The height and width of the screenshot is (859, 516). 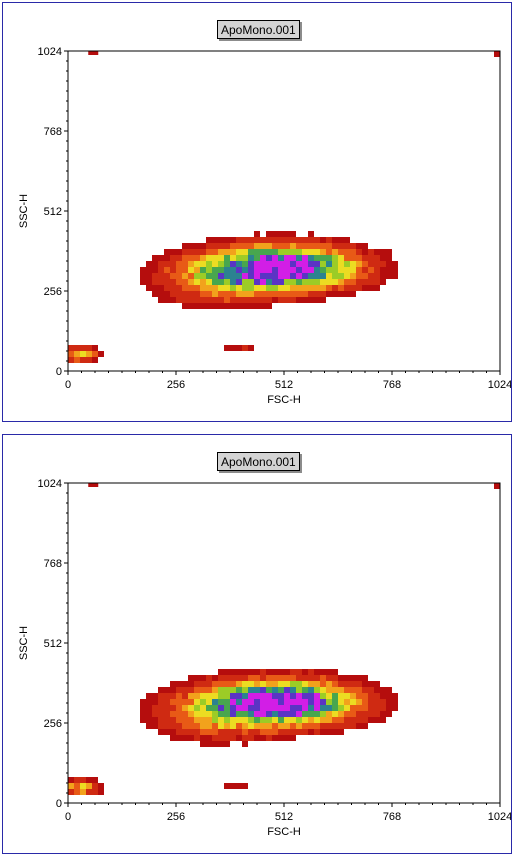 What do you see at coordinates (53, 644) in the screenshot?
I see `y-tick-label: 512` at bounding box center [53, 644].